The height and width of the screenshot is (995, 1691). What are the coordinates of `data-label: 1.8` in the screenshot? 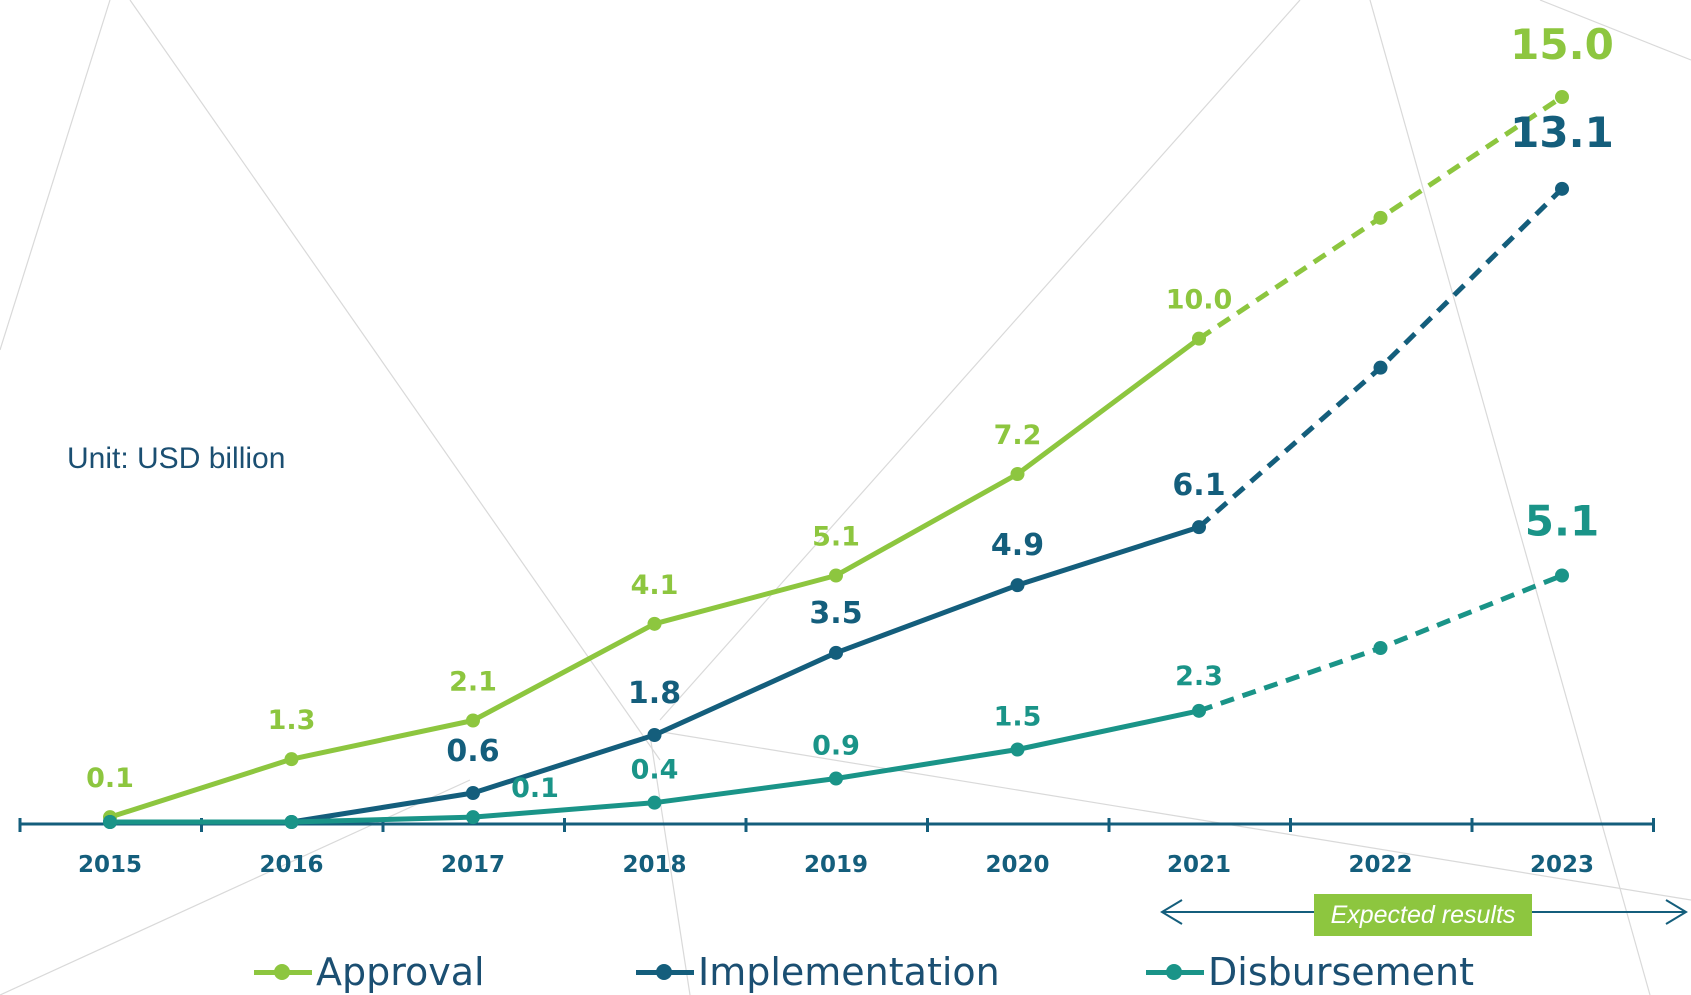 It's located at (654, 693).